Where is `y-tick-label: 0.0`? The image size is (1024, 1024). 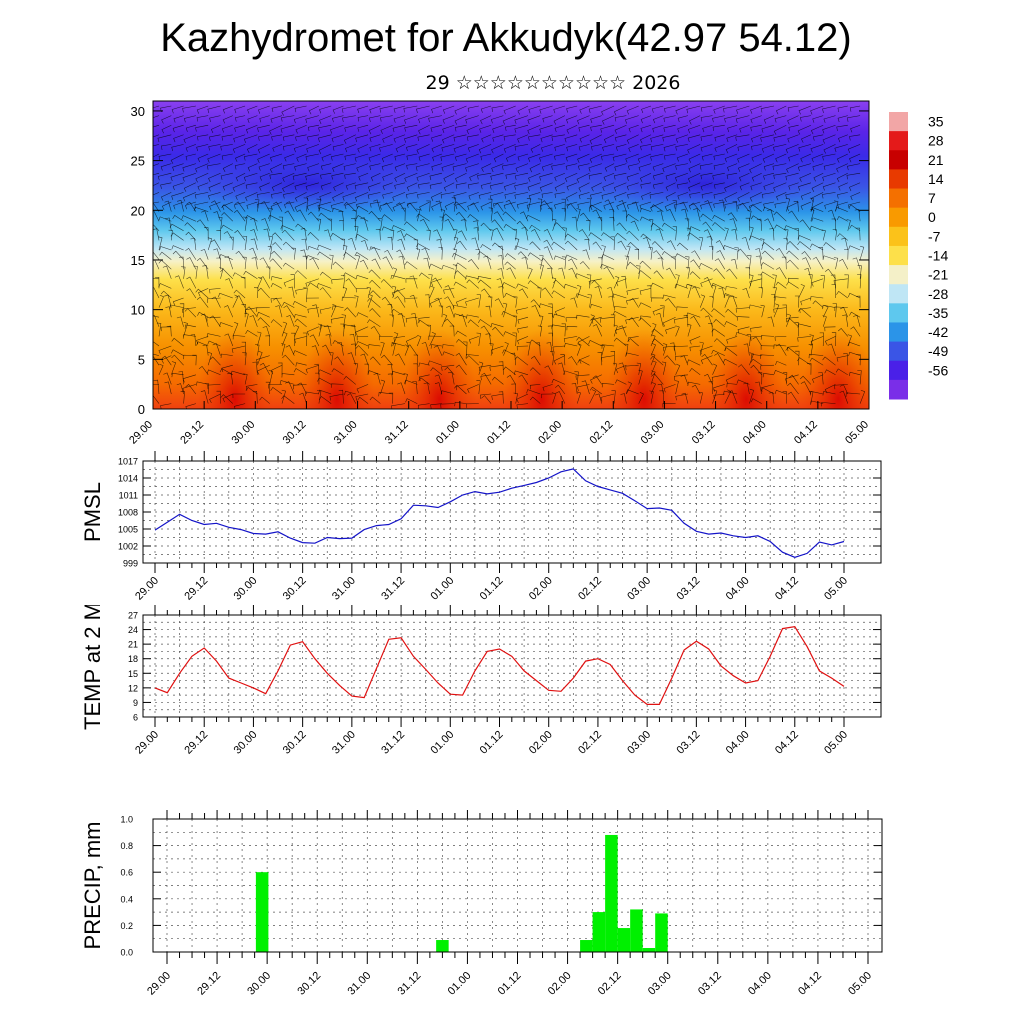
y-tick-label: 0.0 is located at coordinates (126, 953).